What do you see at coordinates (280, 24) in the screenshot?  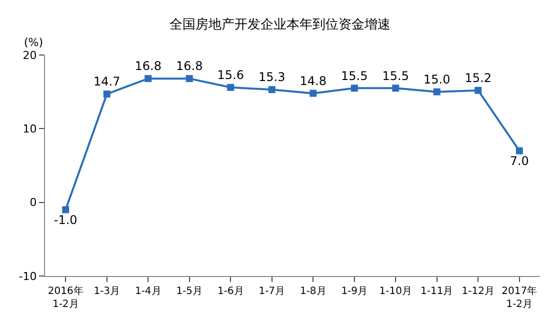 I see `chart-title: 全国房地产开发企业本年到位资金增速` at bounding box center [280, 24].